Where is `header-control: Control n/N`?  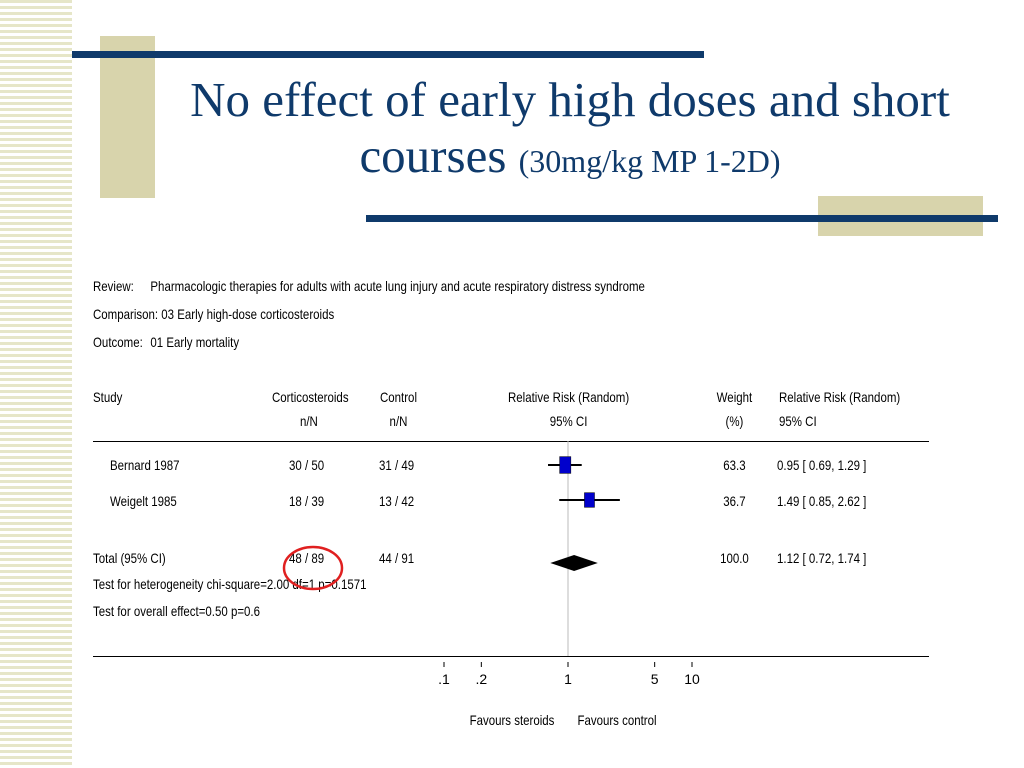
header-control: Control n/N is located at coordinates (398, 409).